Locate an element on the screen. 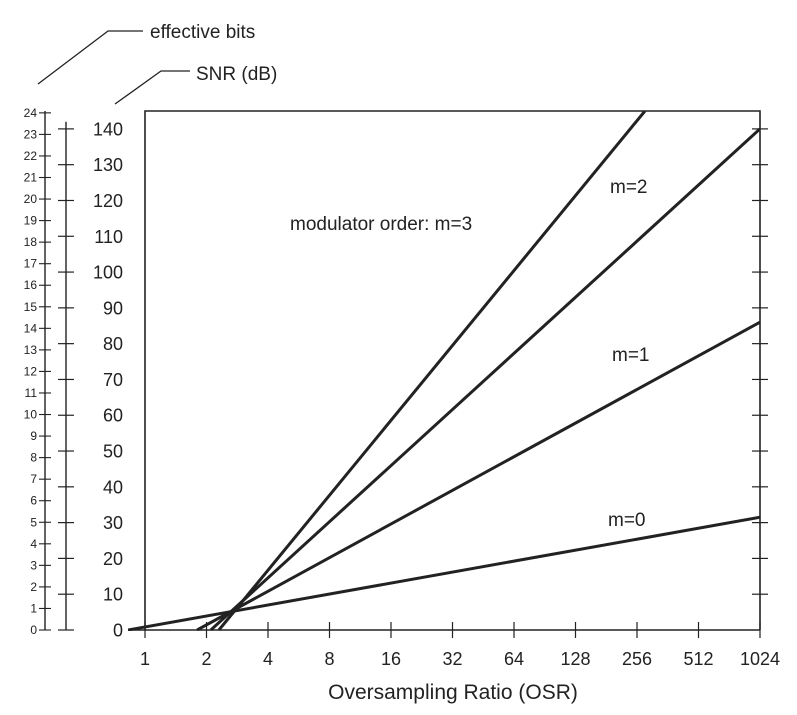  bits-tick-label: 10 is located at coordinates (31, 415).